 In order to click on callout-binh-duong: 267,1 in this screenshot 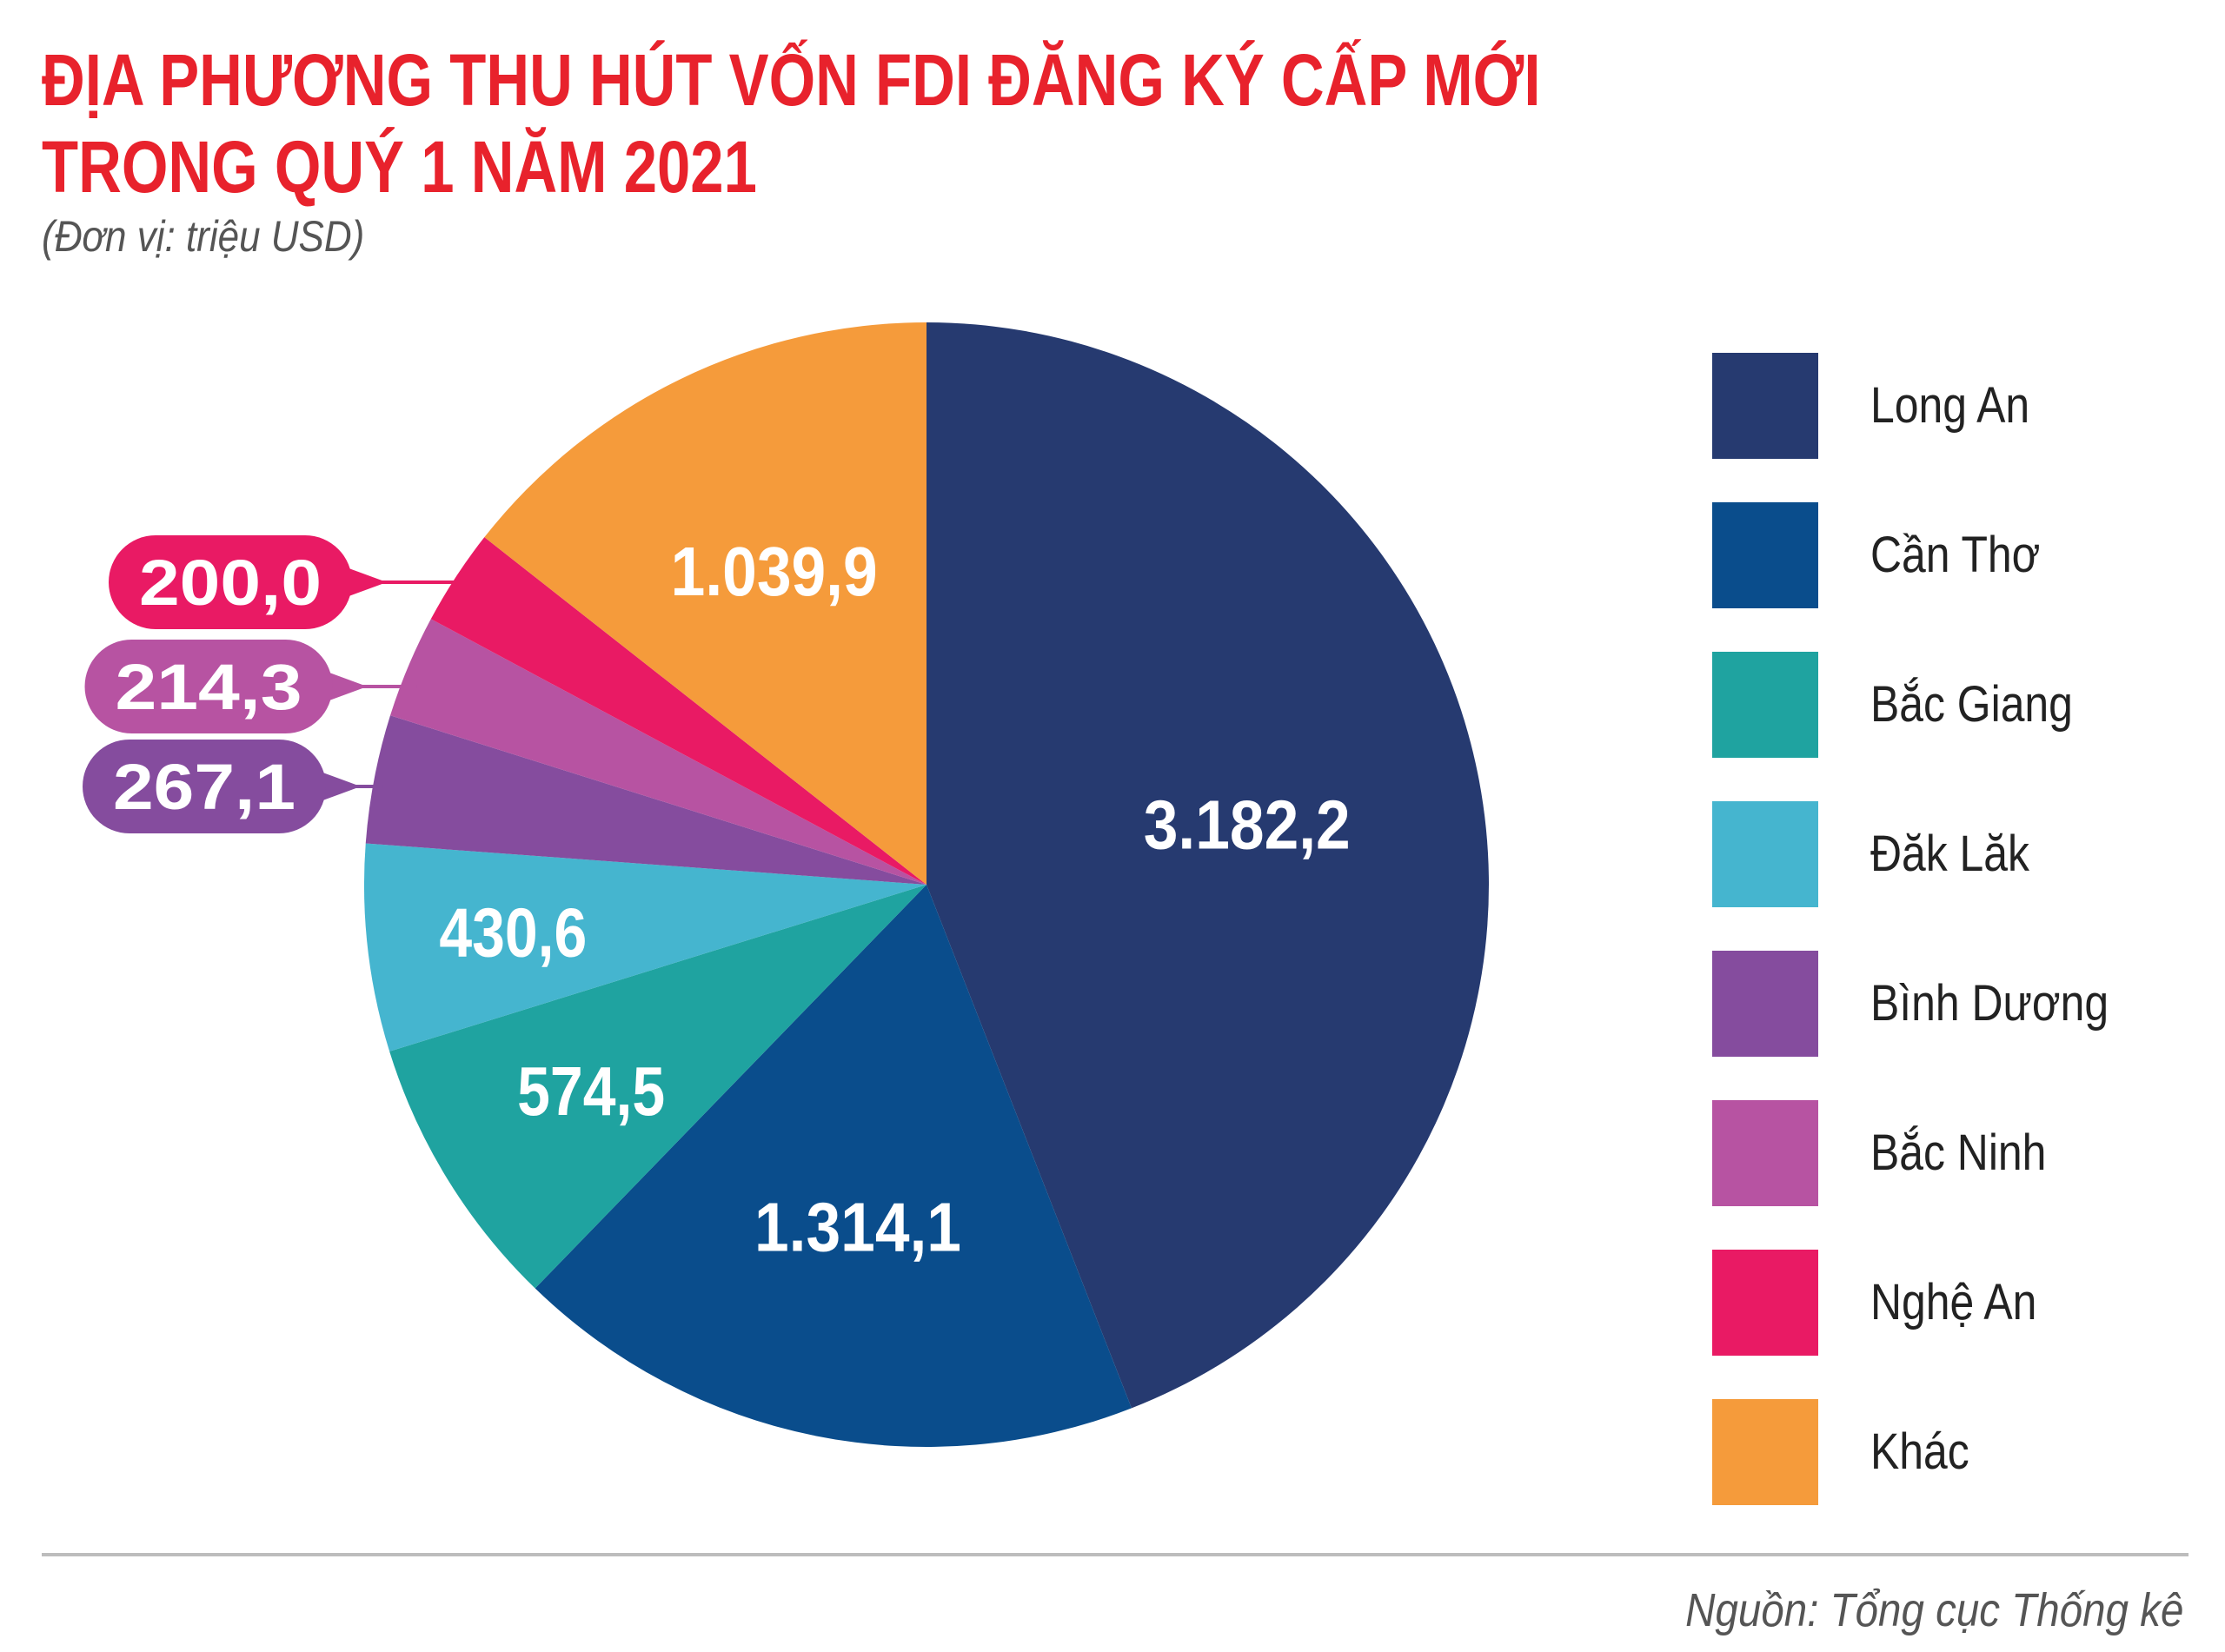, I will do `click(233, 787)`.